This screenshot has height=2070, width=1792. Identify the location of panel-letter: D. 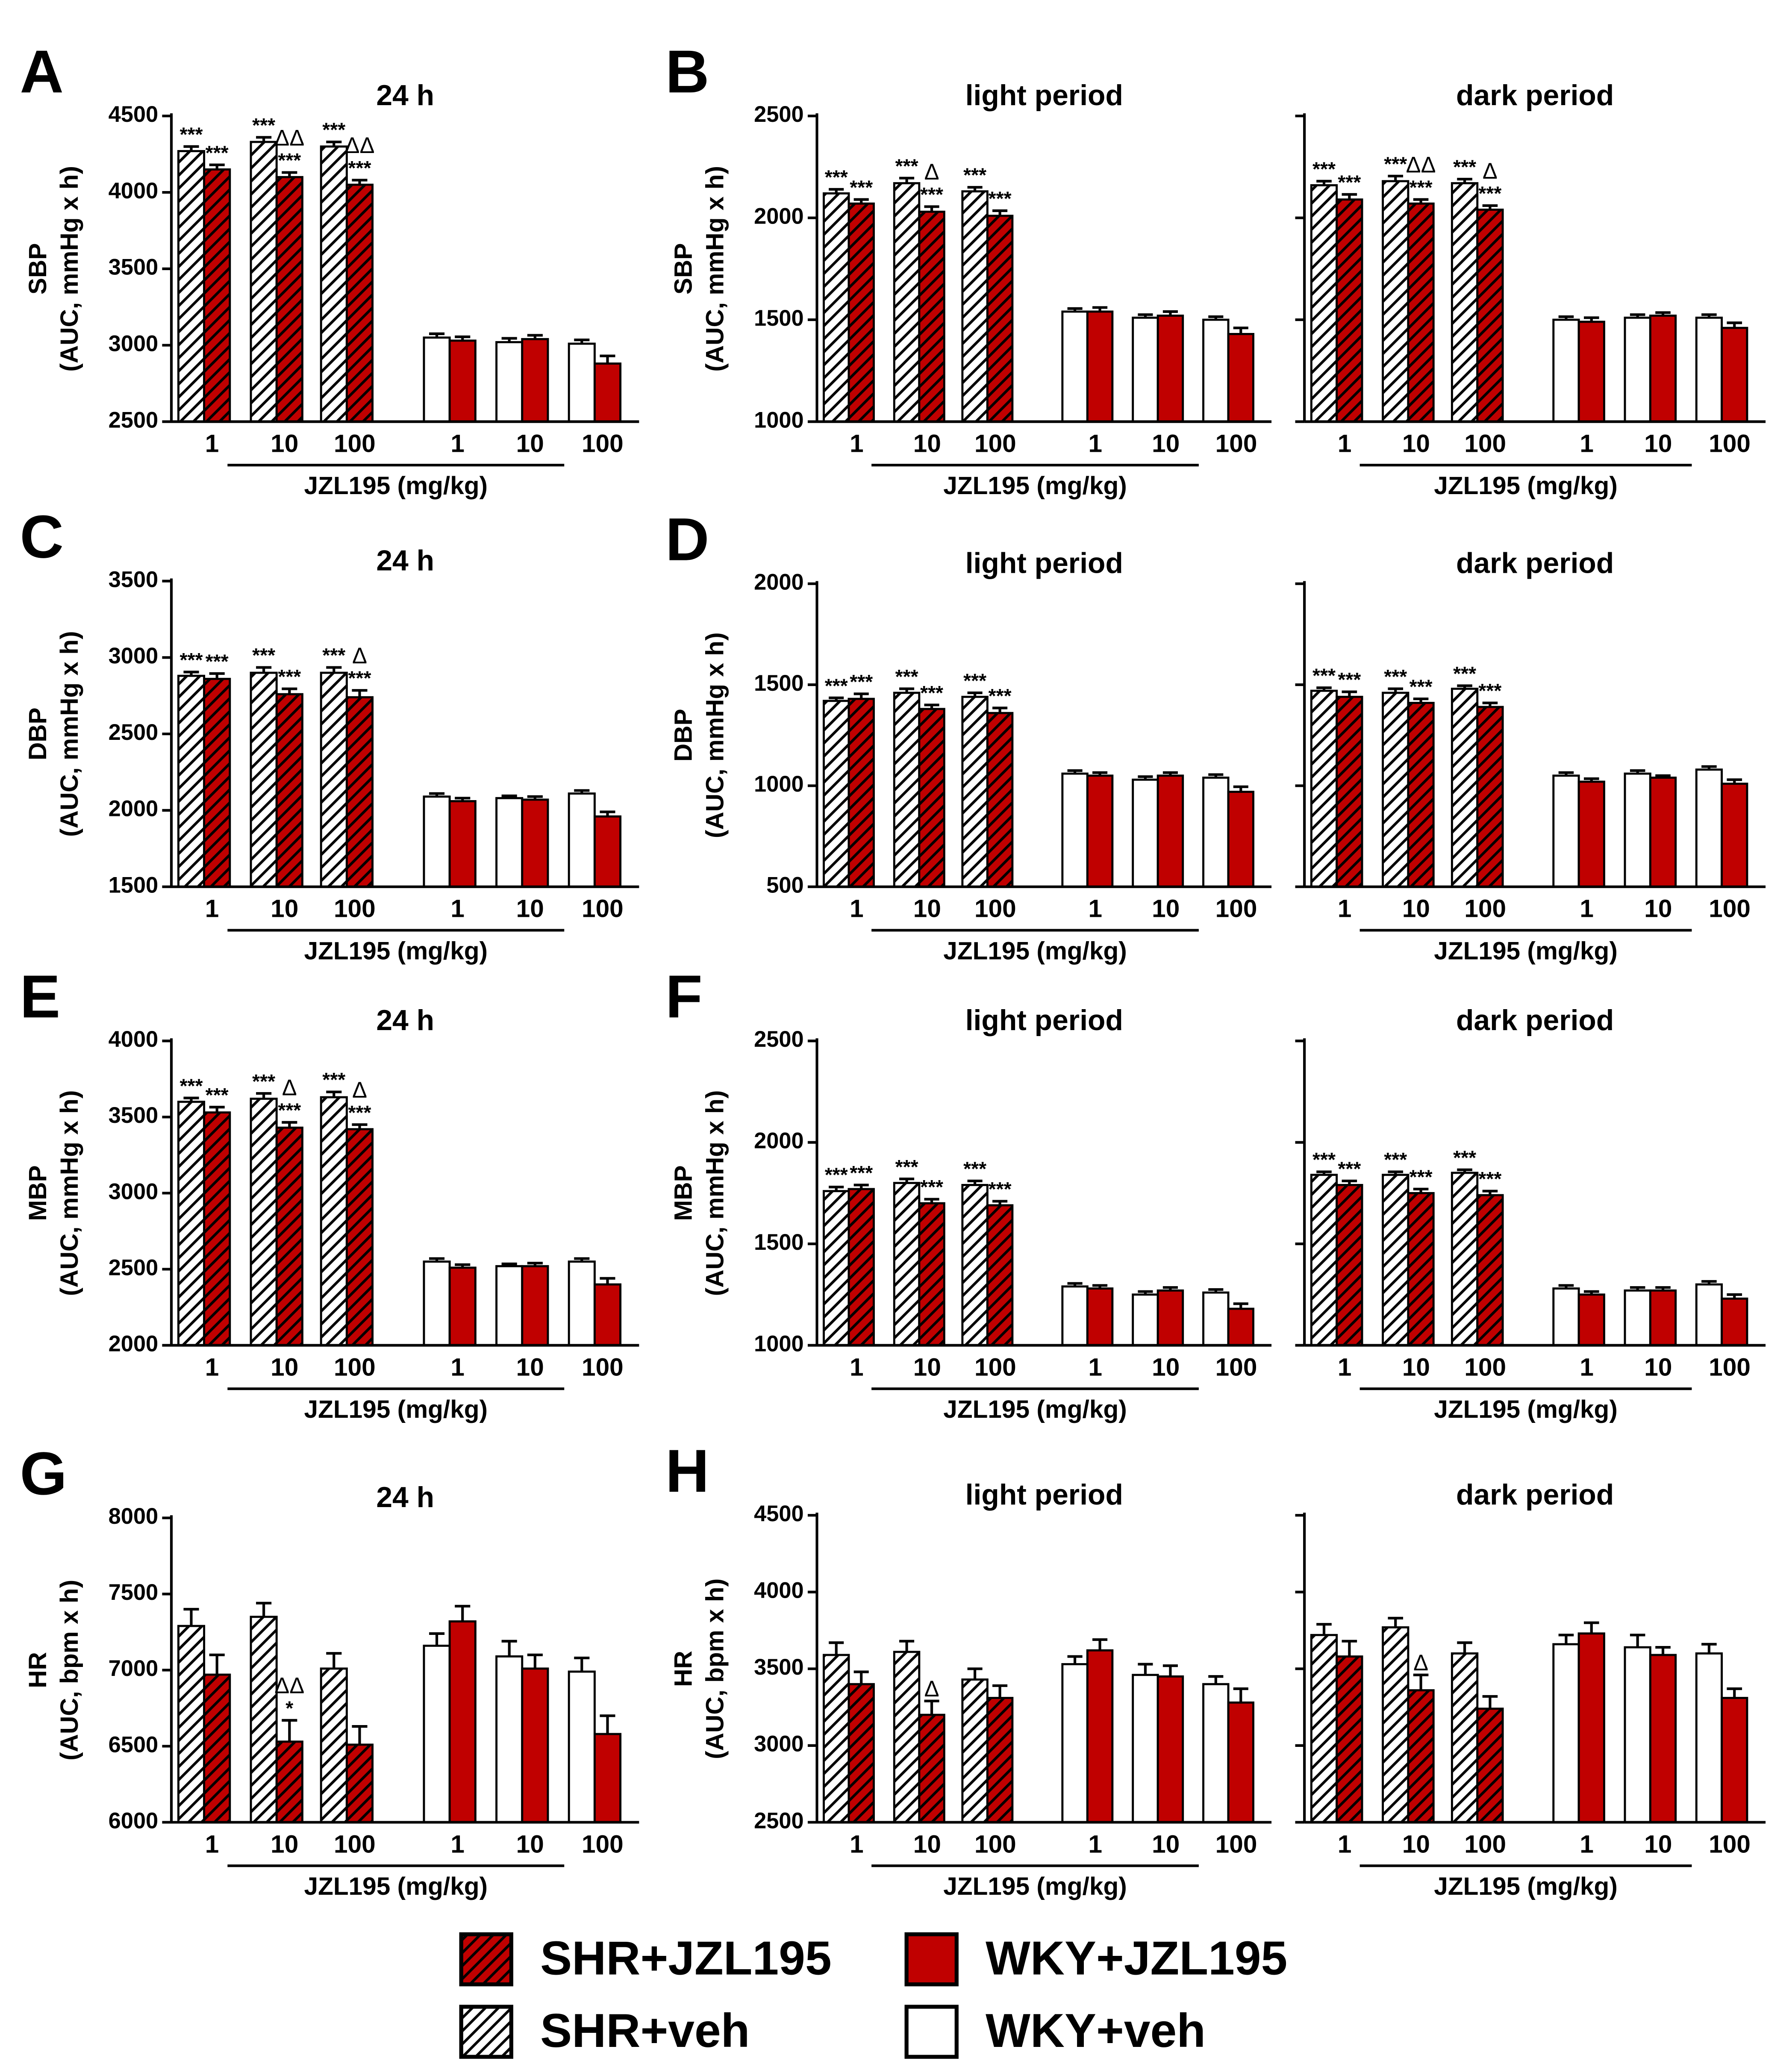
(687, 540).